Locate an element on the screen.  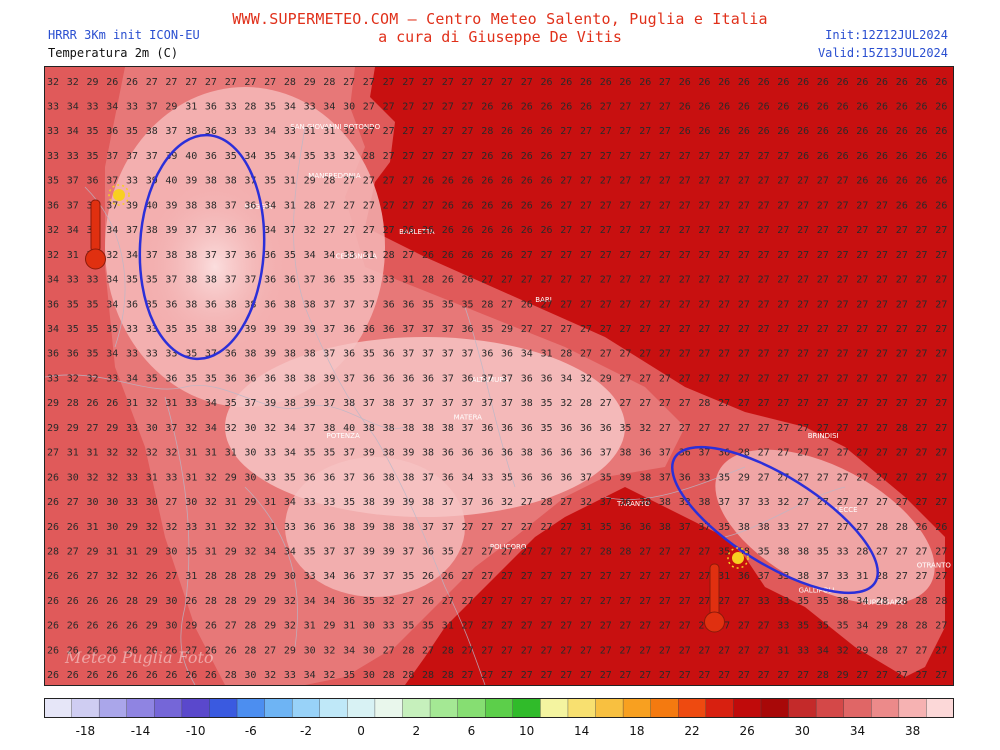
temperature-value: 30 is located at coordinates (171, 552).